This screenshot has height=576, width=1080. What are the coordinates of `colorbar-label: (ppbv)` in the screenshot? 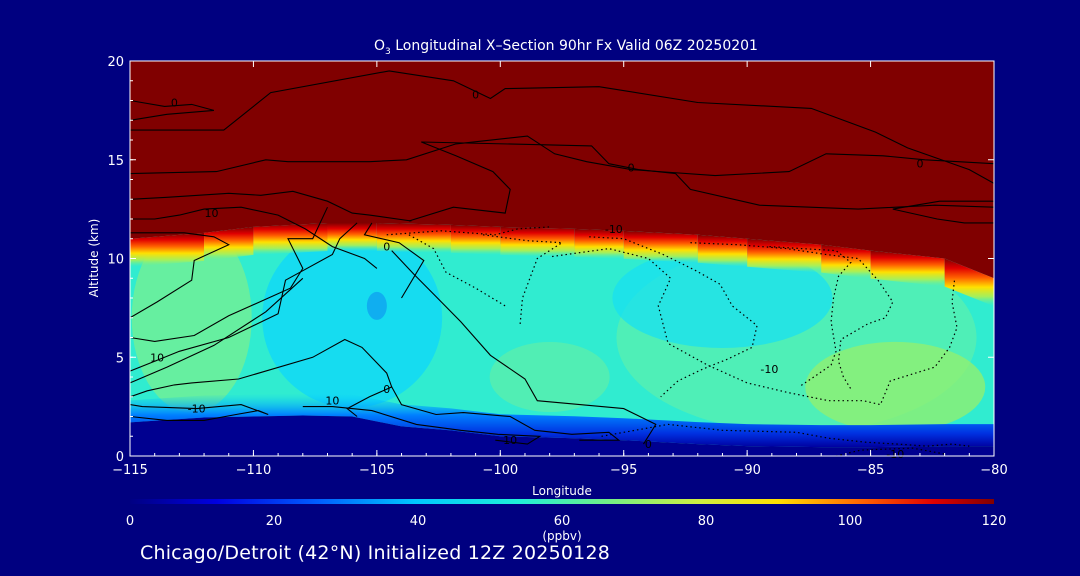 It's located at (561, 536).